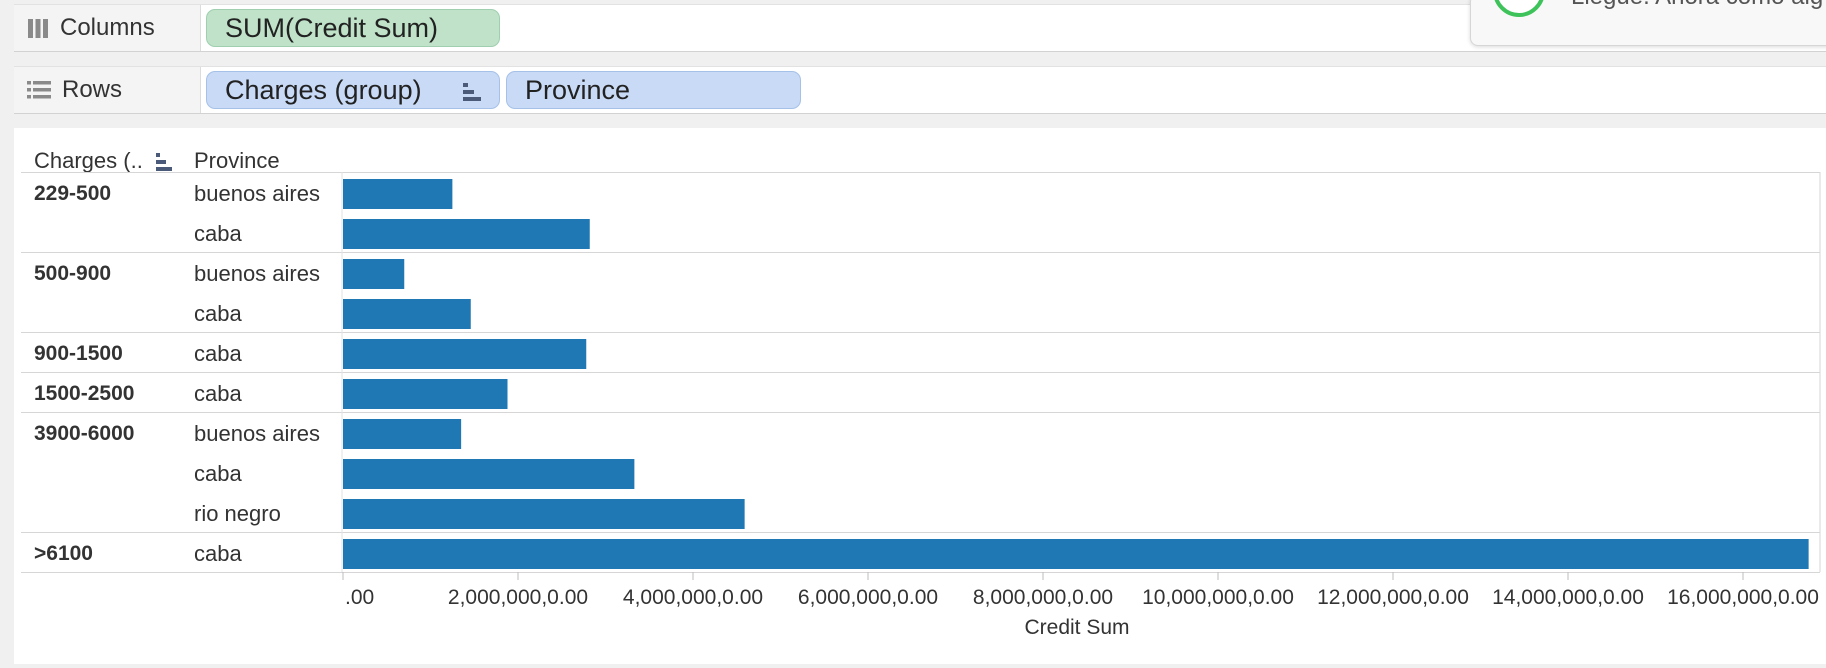 This screenshot has height=668, width=1826. Describe the element at coordinates (1043, 597) in the screenshot. I see `x-tick-label: 8,000,000,0.00` at that location.